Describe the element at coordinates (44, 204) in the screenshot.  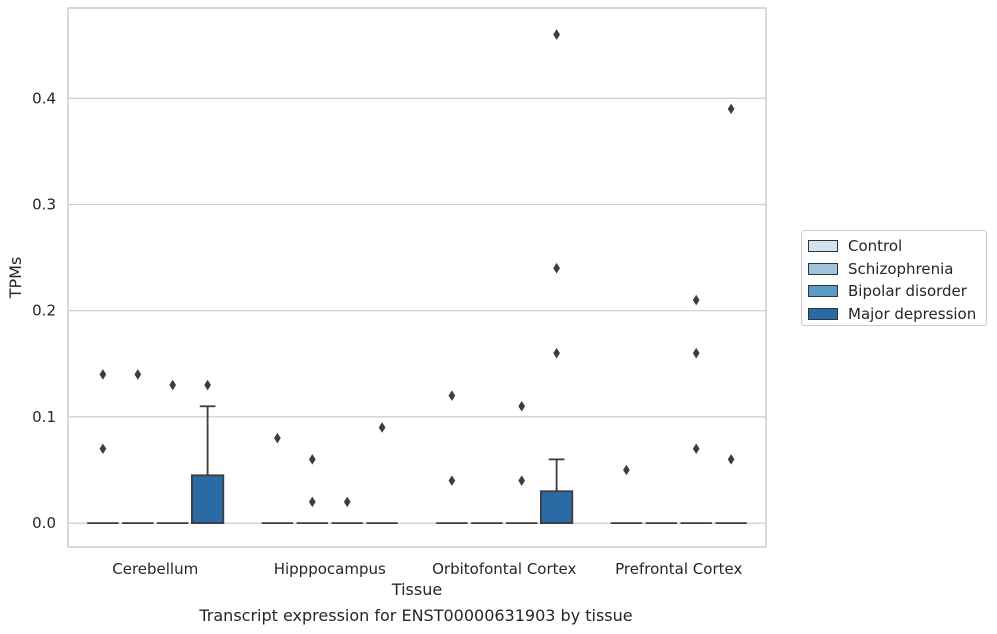
I see `y-tick-label: 0.3` at that location.